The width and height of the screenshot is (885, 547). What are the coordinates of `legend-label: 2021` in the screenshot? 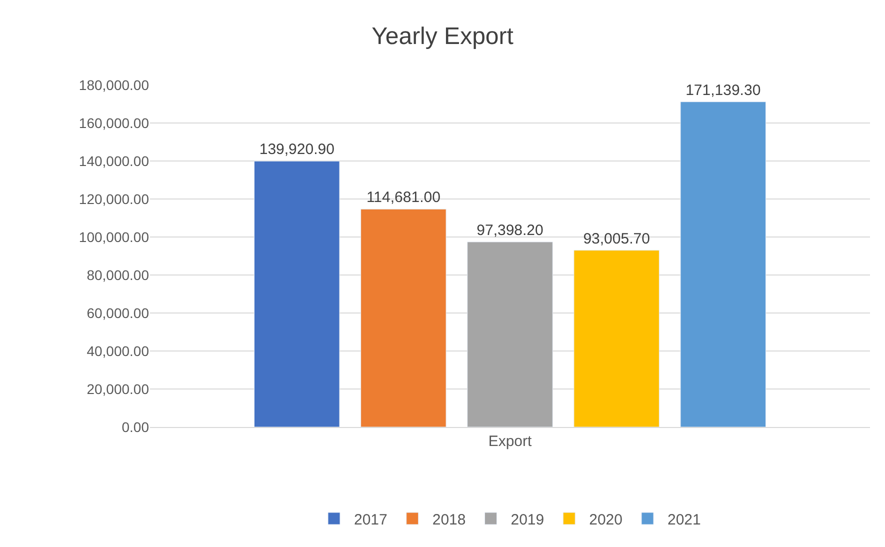 It's located at (684, 519).